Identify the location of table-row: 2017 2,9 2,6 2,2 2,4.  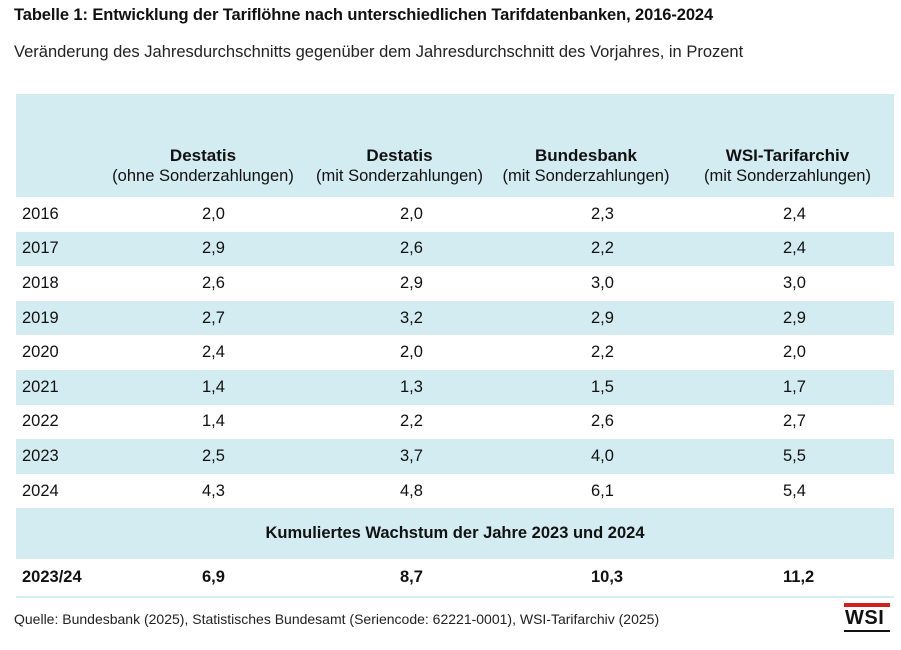
(455, 249).